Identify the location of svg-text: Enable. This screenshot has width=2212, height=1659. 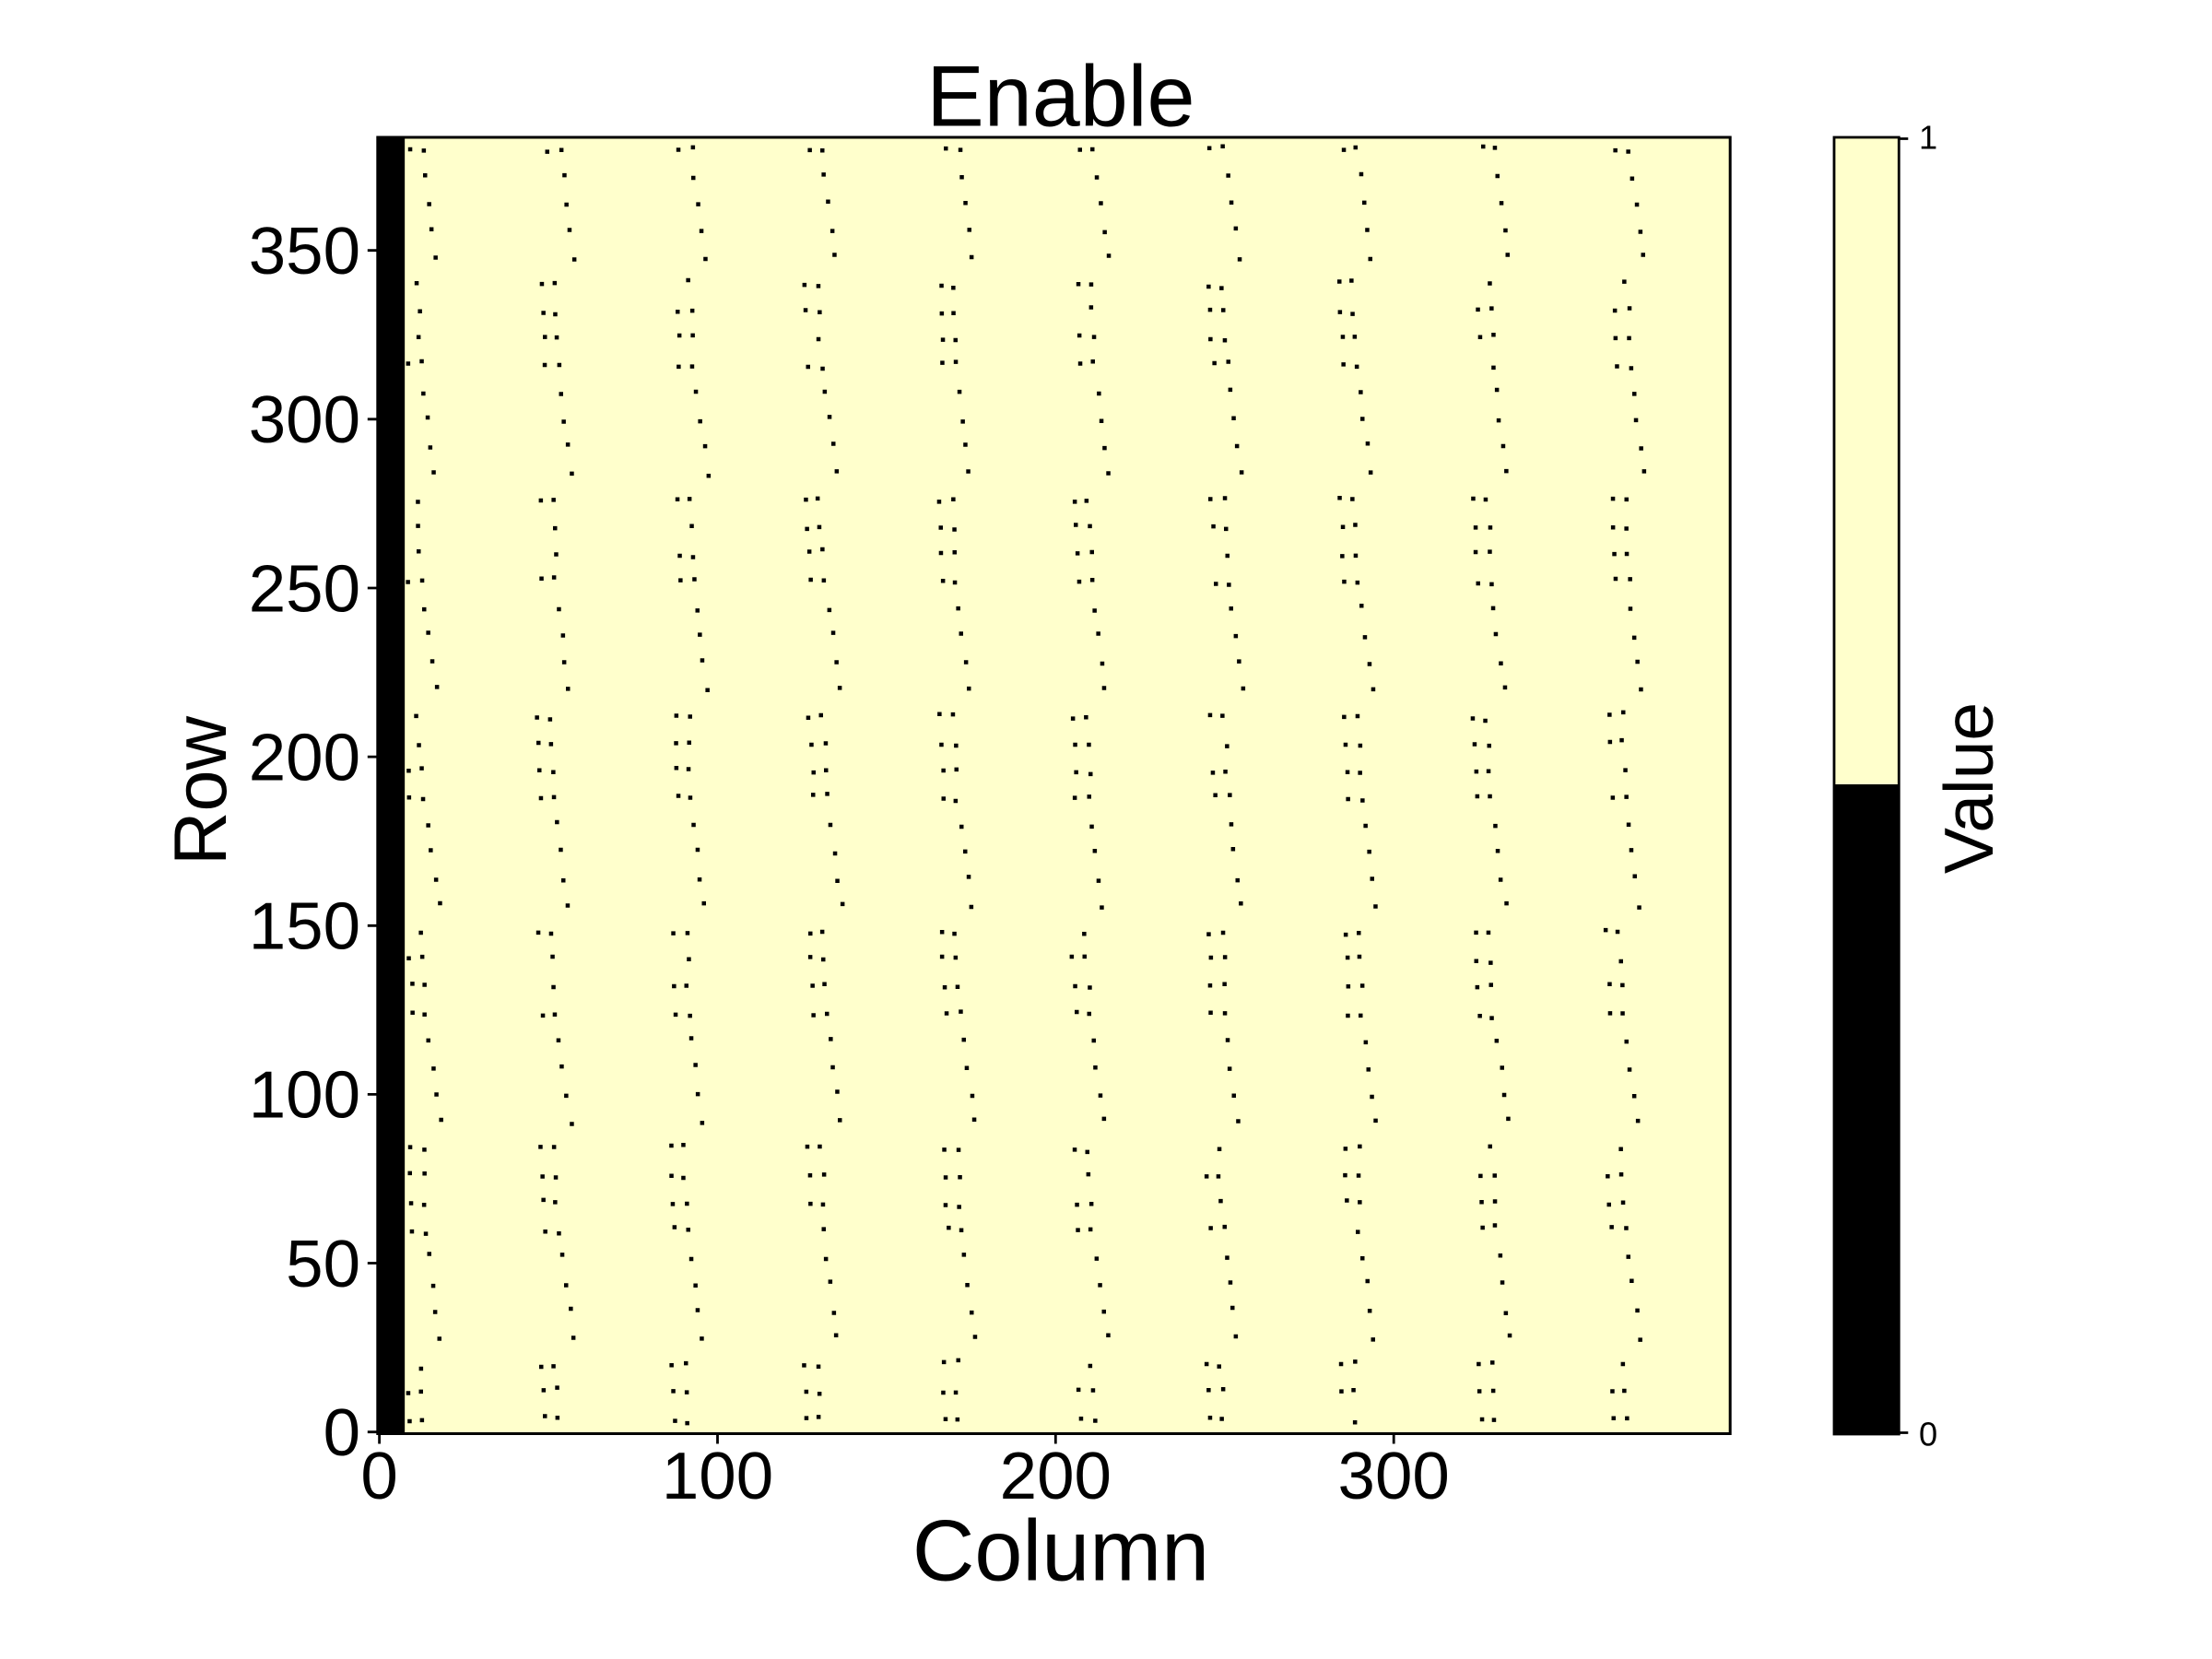
(1060, 96).